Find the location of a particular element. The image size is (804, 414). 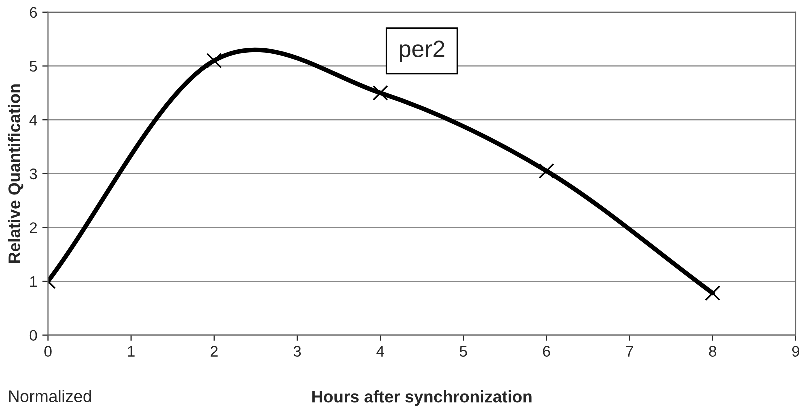

y-axis-title: Relative Quantification is located at coordinates (16, 174).